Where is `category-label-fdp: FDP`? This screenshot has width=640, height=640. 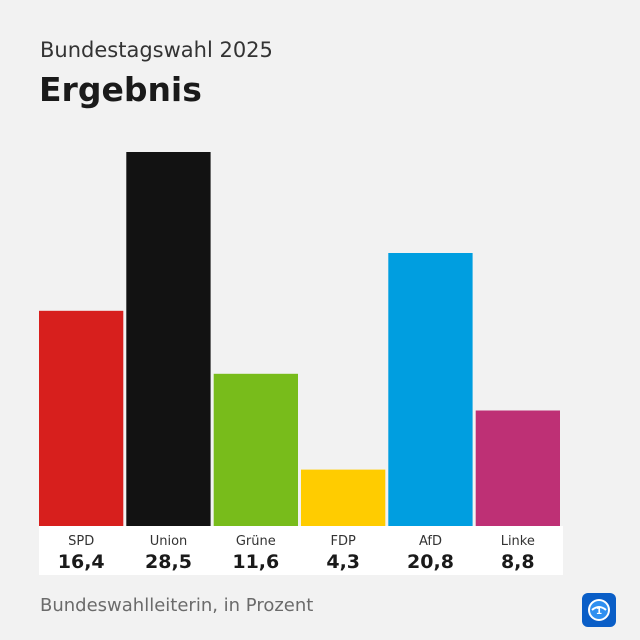 category-label-fdp: FDP is located at coordinates (343, 541).